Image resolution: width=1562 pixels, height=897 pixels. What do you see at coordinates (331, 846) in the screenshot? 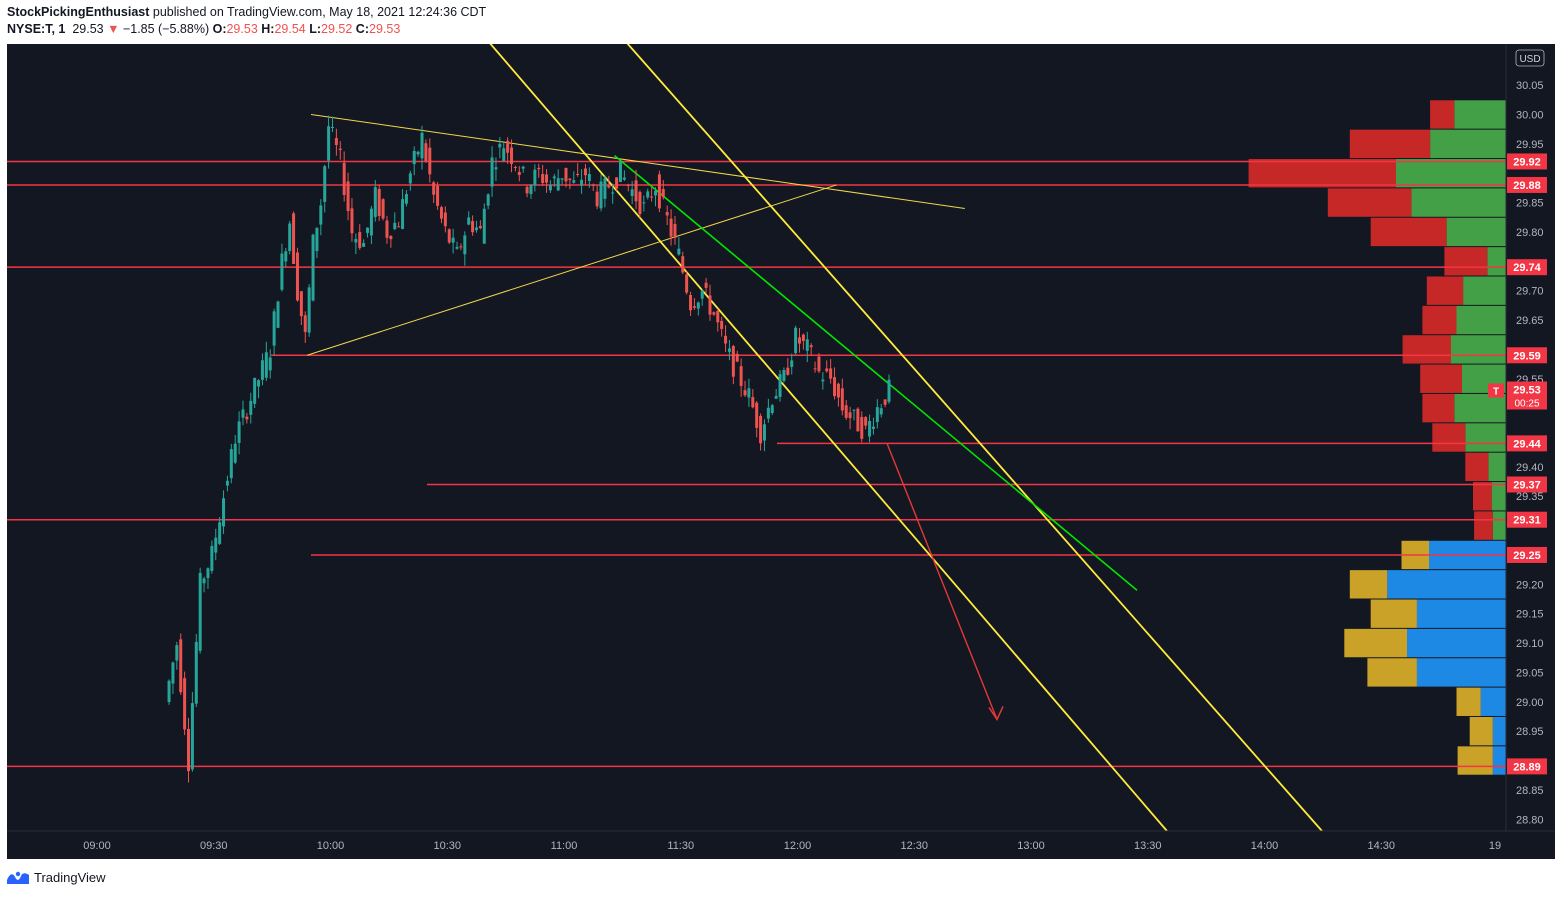
I see `time-tick-label: 10:00` at bounding box center [331, 846].